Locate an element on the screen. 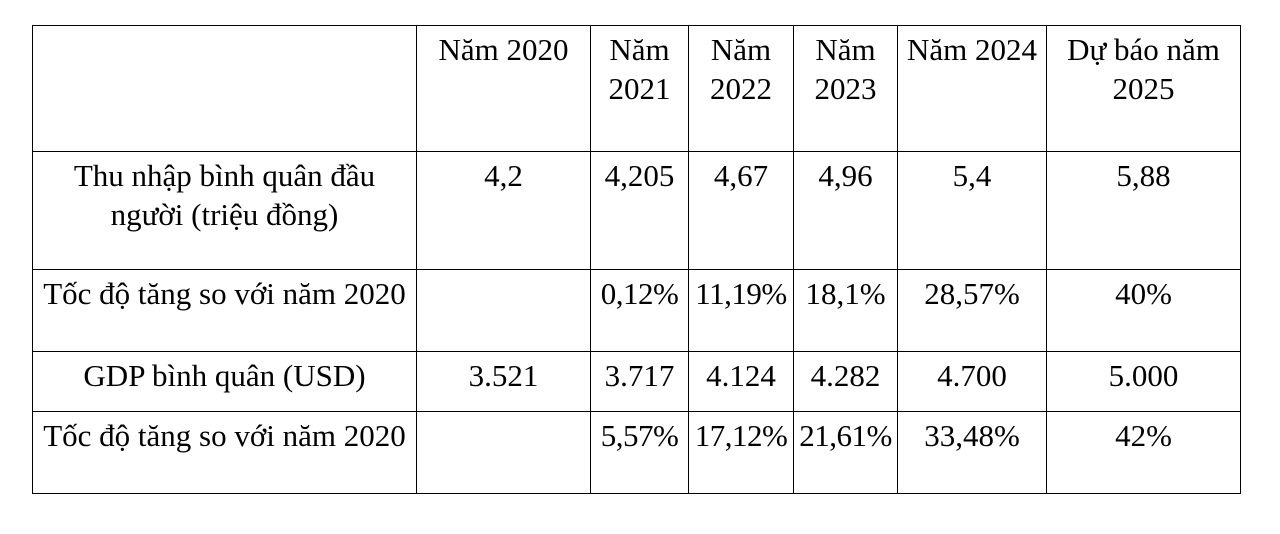  cell-gdp-2021: 3.717 is located at coordinates (639, 381).